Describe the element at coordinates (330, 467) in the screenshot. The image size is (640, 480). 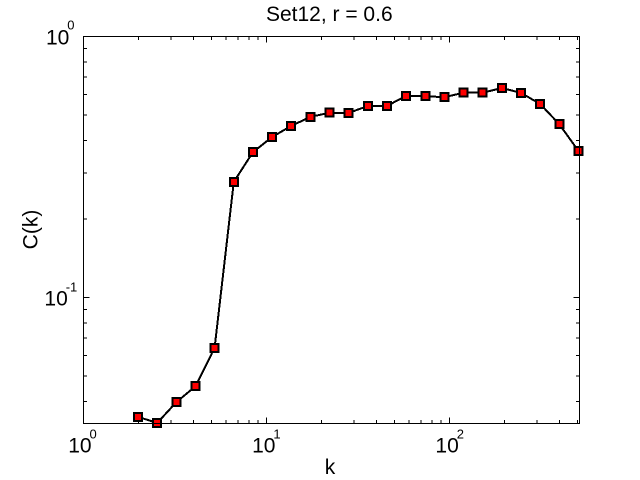
I see `svg-text: k` at that location.